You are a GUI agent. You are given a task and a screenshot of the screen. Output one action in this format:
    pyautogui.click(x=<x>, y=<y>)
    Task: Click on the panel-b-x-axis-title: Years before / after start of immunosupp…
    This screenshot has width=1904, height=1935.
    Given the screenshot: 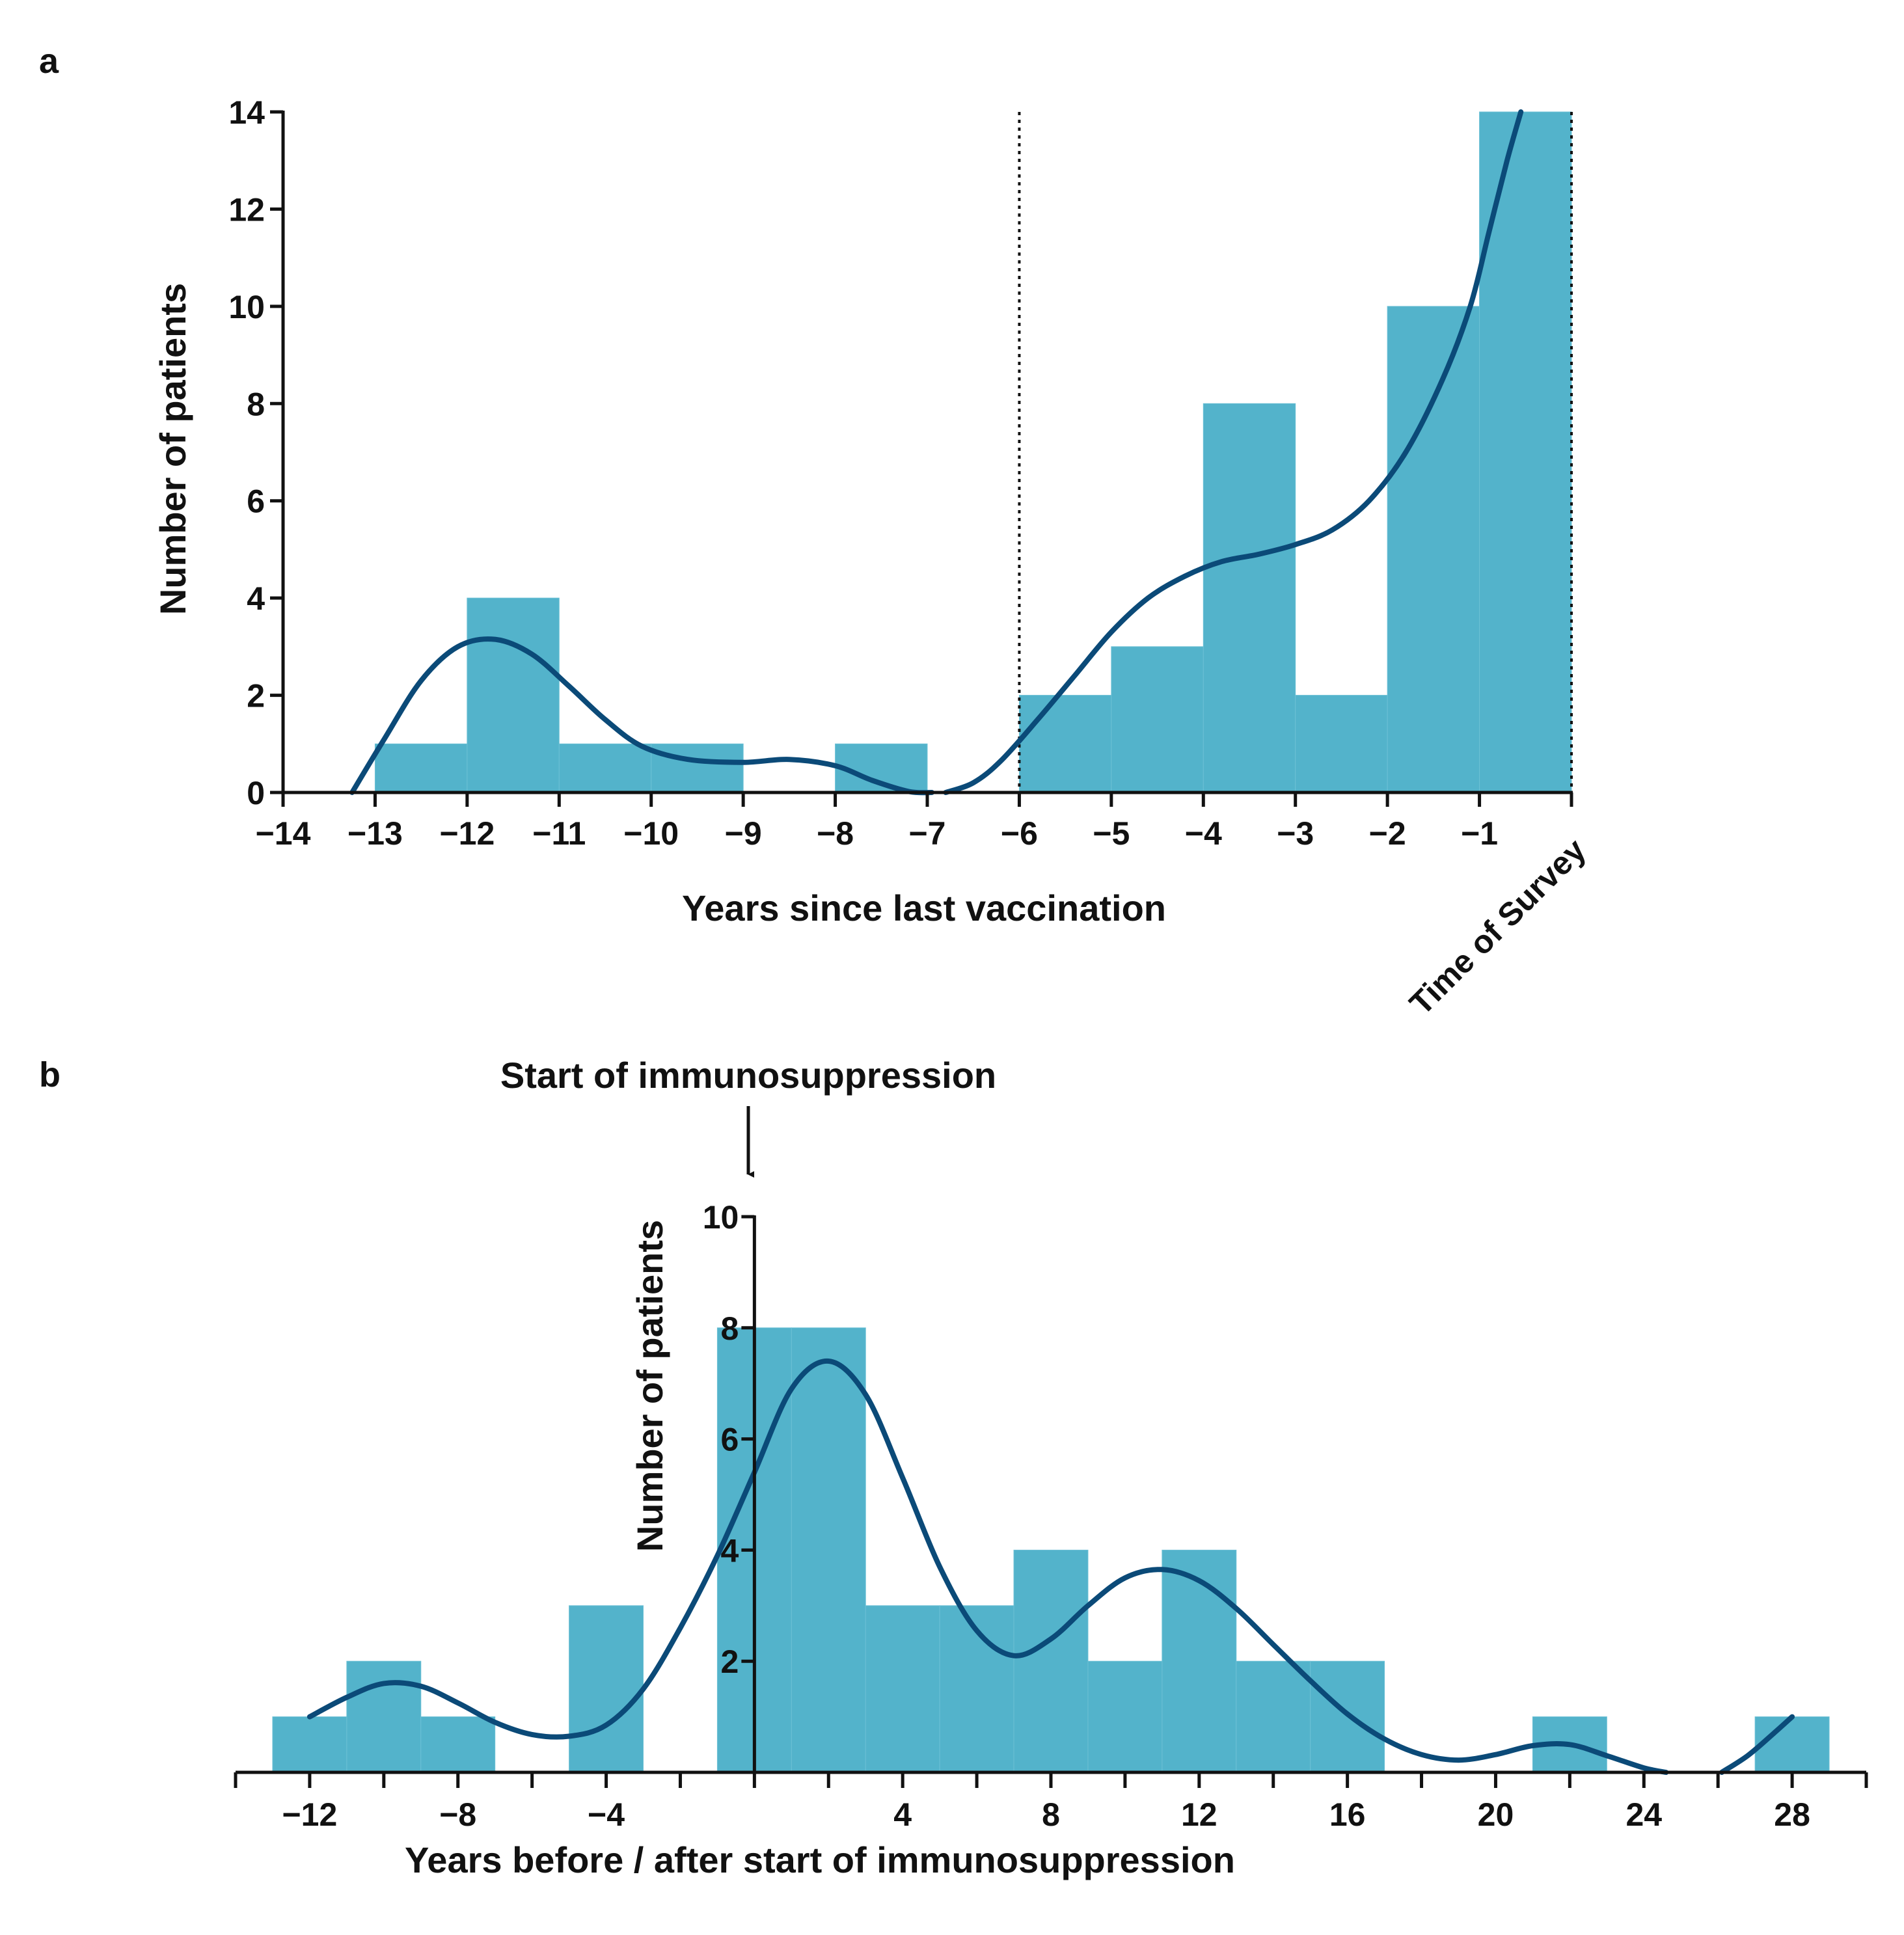 What is the action you would take?
    pyautogui.click(x=820, y=1859)
    